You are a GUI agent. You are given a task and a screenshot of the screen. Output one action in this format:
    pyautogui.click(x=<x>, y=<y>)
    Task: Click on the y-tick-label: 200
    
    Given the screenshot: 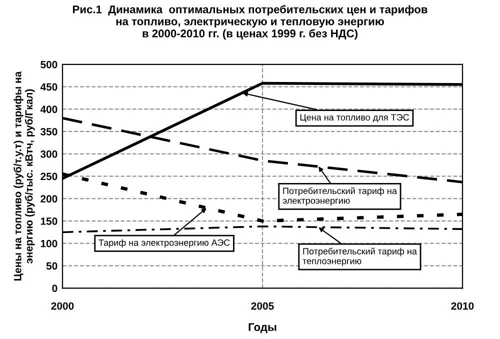 What is the action you would take?
    pyautogui.click(x=49, y=199)
    